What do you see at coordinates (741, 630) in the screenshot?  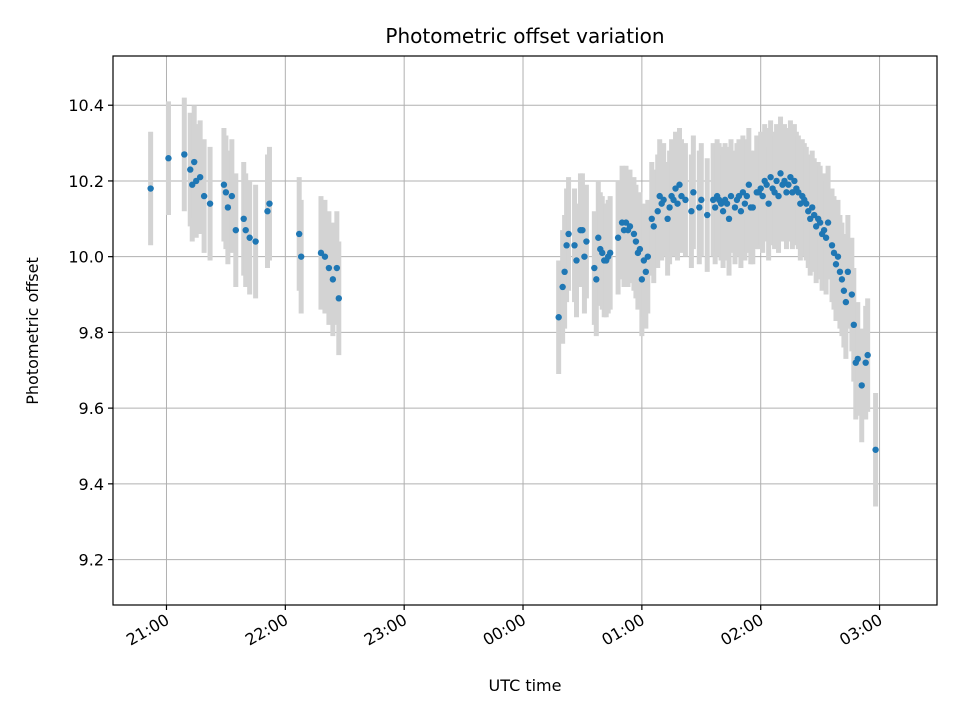 I see `x-tick-label: 02:00` at bounding box center [741, 630].